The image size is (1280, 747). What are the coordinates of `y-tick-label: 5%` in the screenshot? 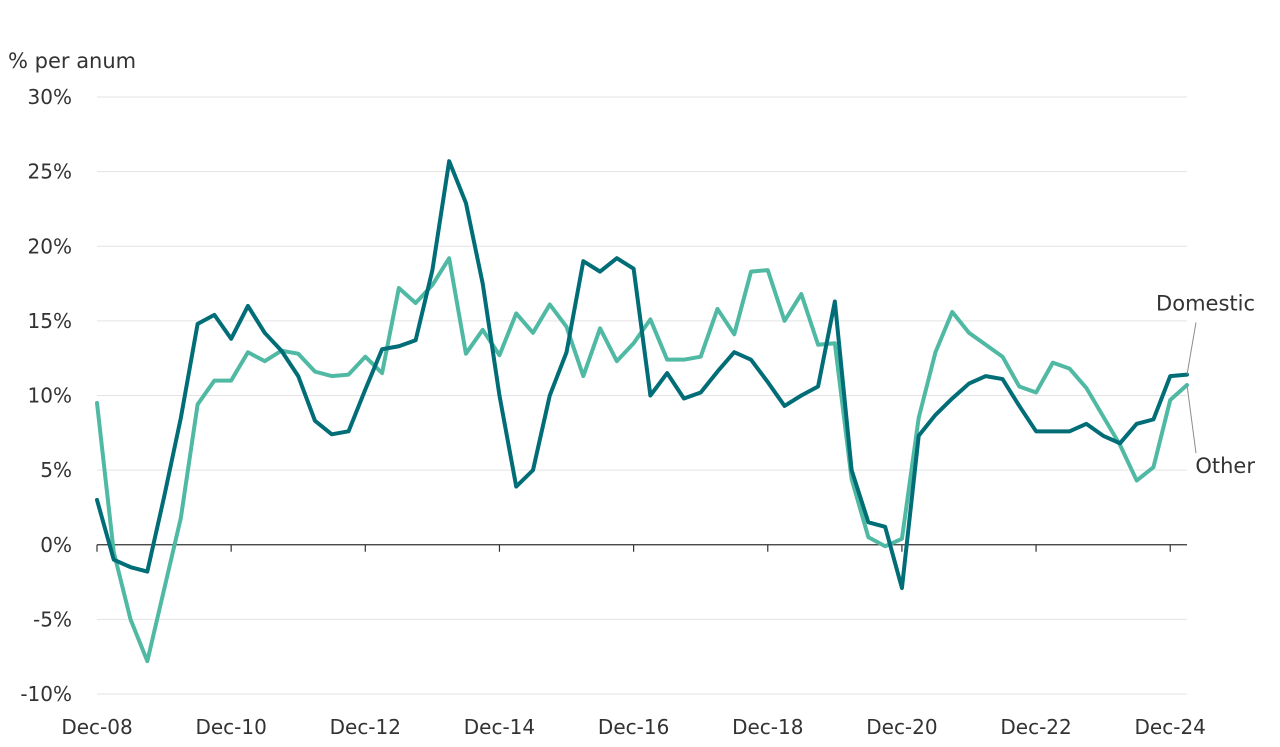 It's located at (56, 470).